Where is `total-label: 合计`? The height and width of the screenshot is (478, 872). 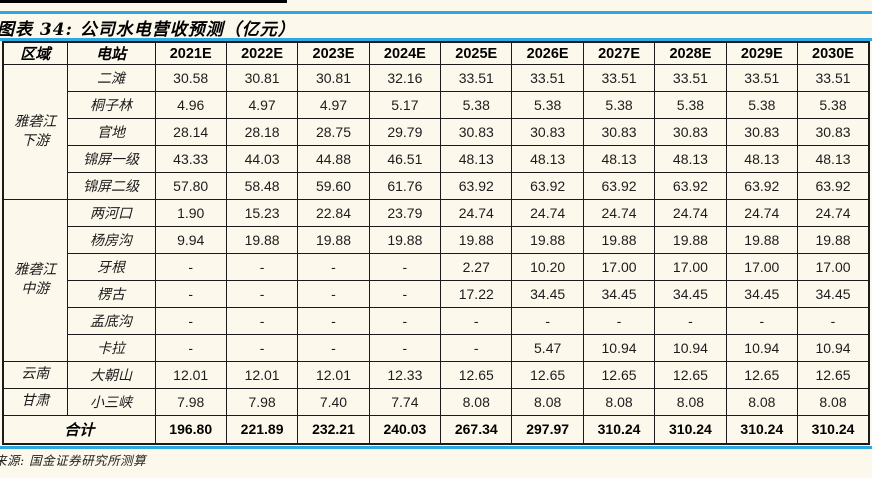 total-label: 合计 is located at coordinates (79, 429).